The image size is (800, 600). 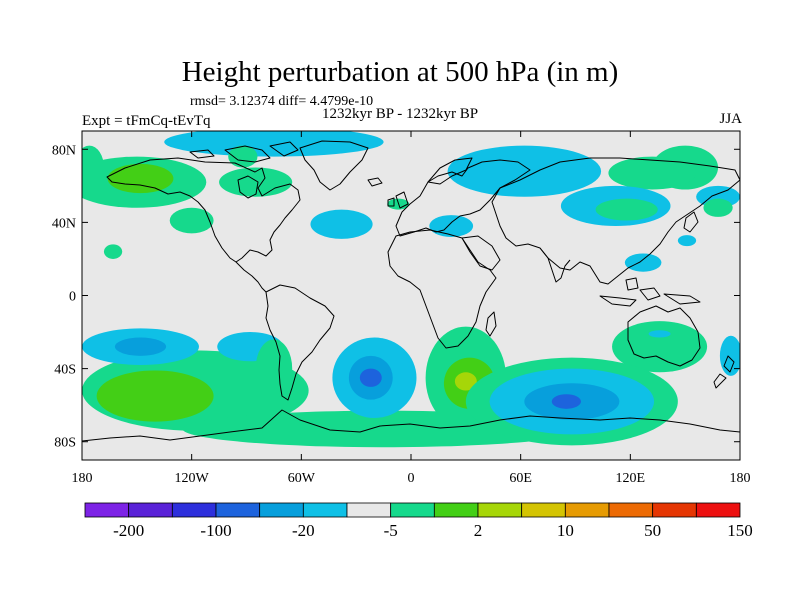 What do you see at coordinates (555, 265) in the screenshot?
I see `coastline-india` at bounding box center [555, 265].